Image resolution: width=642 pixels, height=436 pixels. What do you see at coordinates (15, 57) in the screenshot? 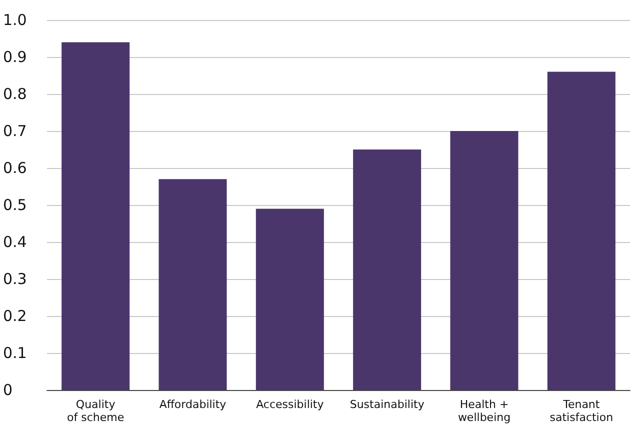
I see `y-tick-label: 0.9` at bounding box center [15, 57].